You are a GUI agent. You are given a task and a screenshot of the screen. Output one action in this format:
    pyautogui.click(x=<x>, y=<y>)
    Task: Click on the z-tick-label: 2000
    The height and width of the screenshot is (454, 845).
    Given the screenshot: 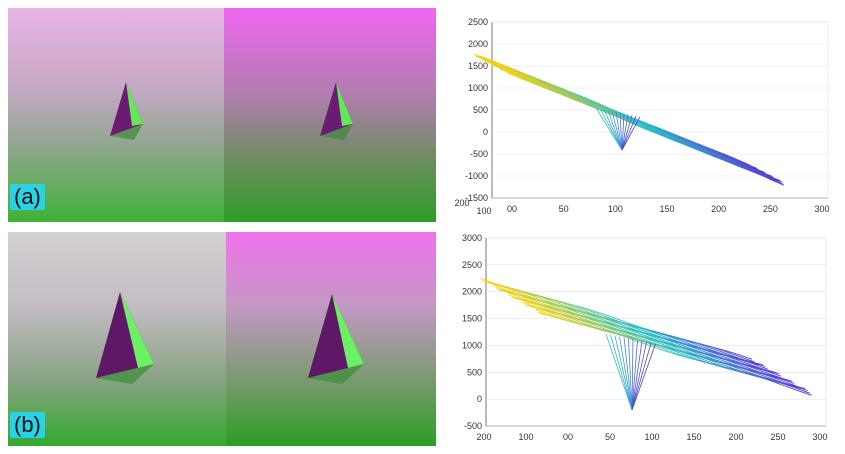 What is the action you would take?
    pyautogui.click(x=472, y=292)
    